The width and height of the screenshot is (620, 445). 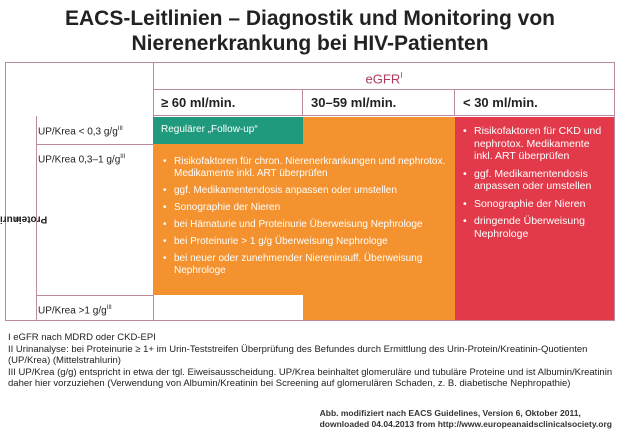 I want to click on proteinuria-label-text: Proteinurie, so click(x=24, y=219).